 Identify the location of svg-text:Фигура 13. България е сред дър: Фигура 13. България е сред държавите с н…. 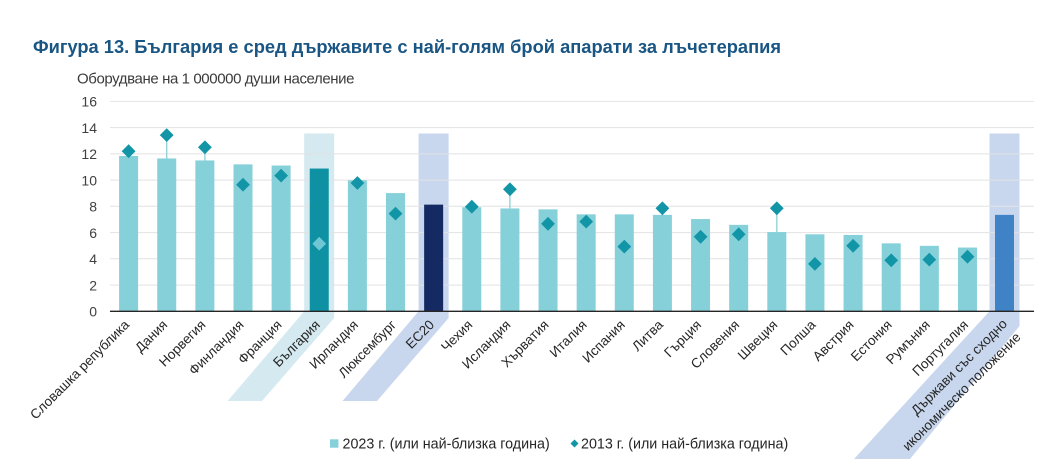
(407, 46).